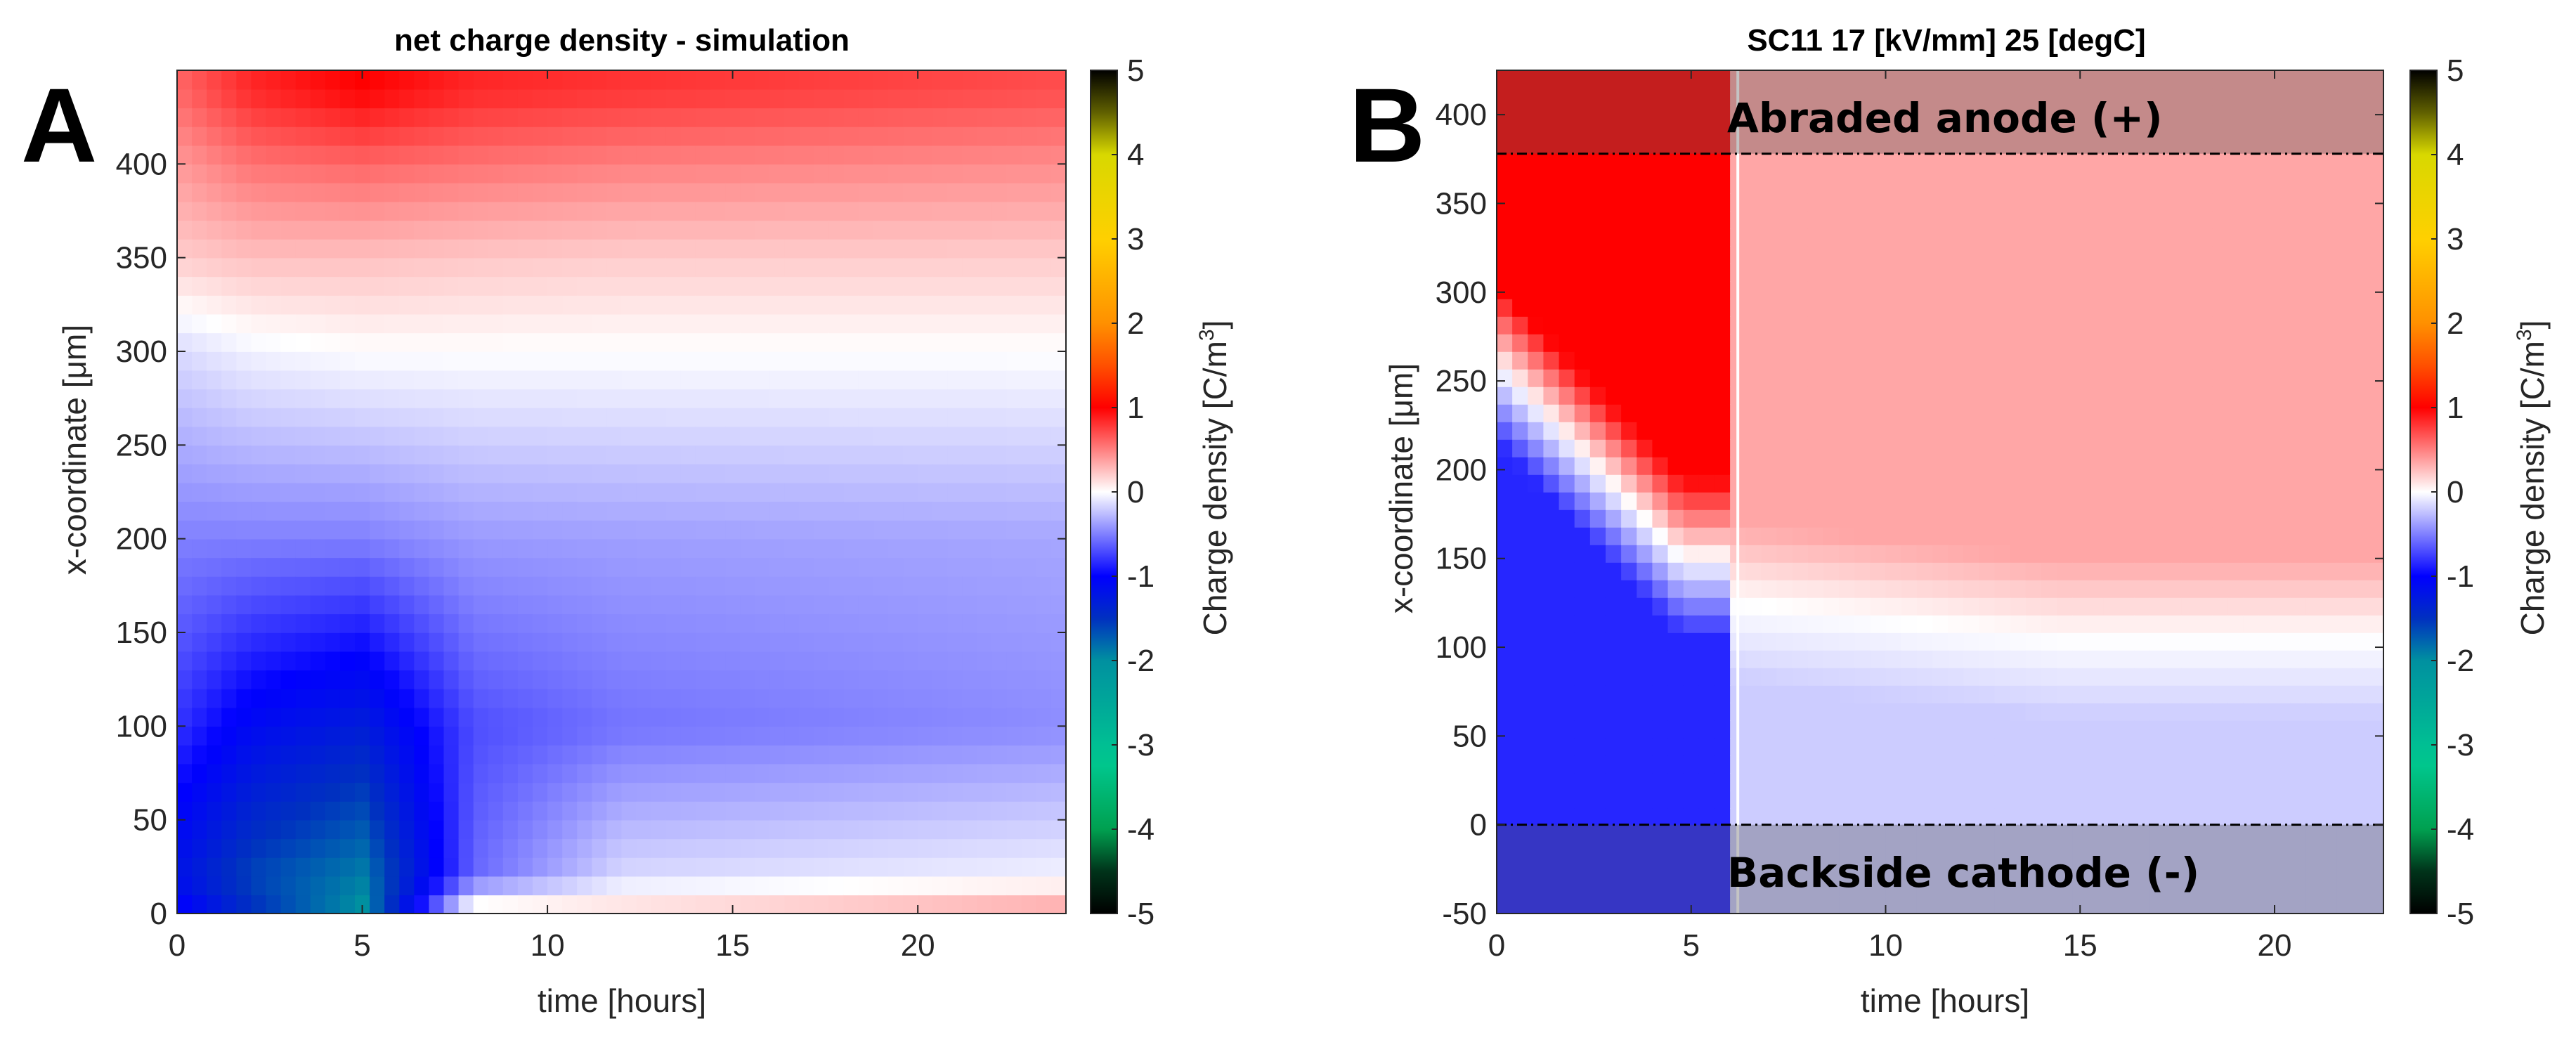 The height and width of the screenshot is (1040, 2576). Describe the element at coordinates (1135, 324) in the screenshot. I see `colorbar-tick-label: 2` at that location.